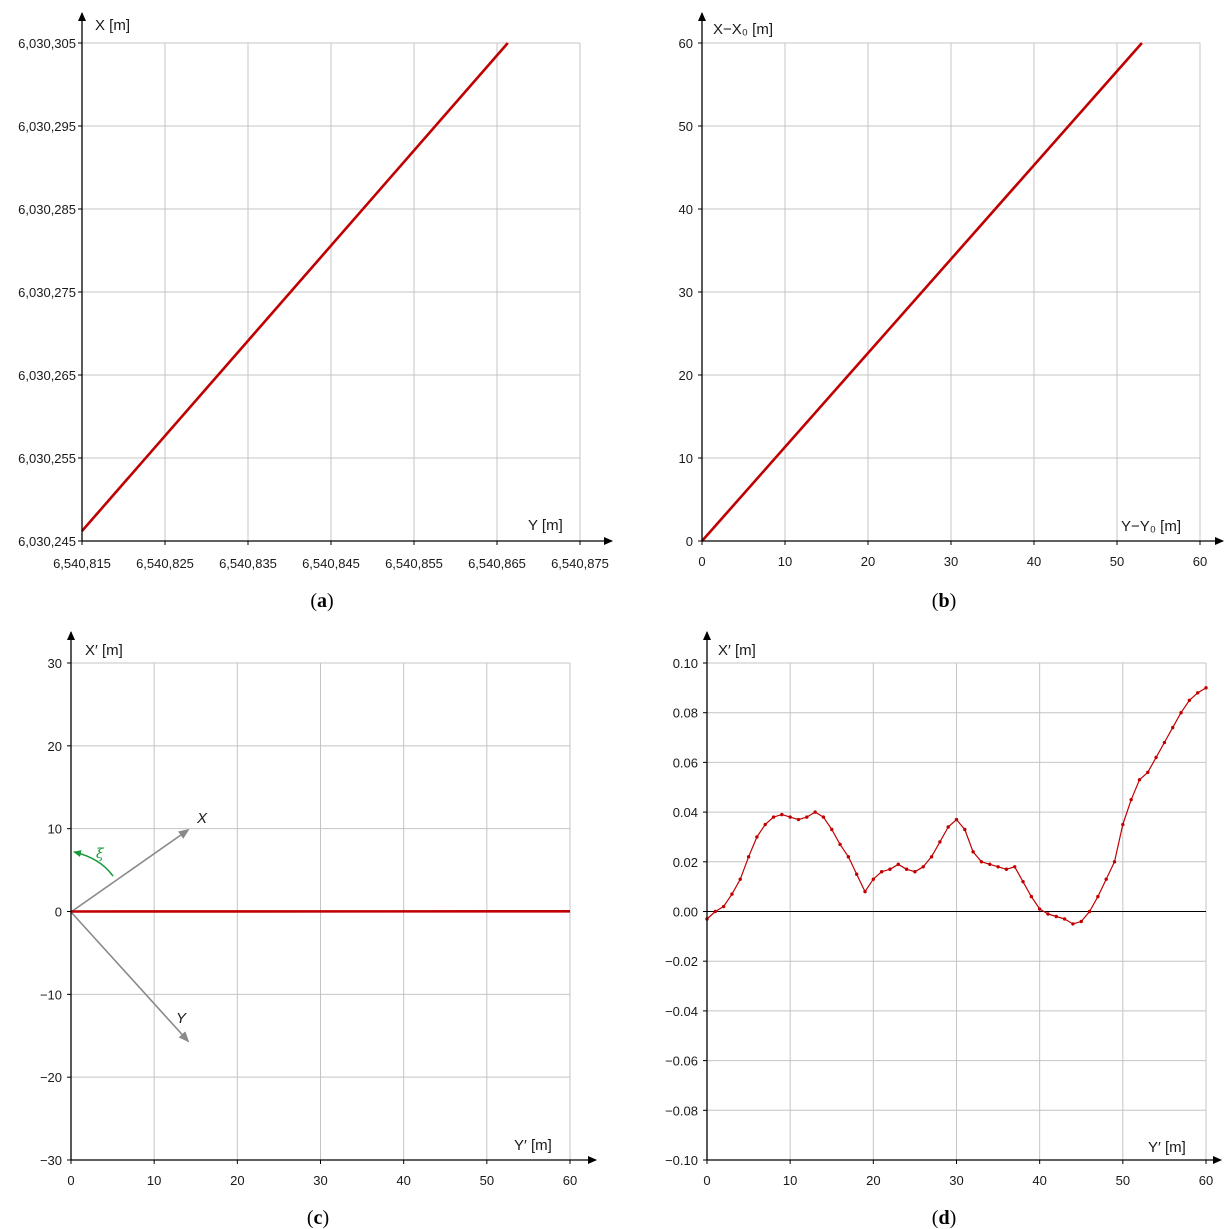  What do you see at coordinates (181, 1018) in the screenshot?
I see `panel-c-vector-y-label: Y` at bounding box center [181, 1018].